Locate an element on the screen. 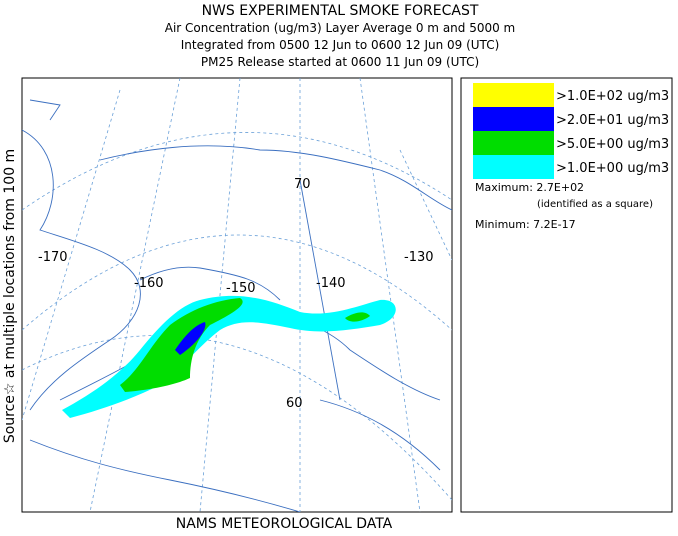 This screenshot has width=678, height=536. map-label: -160 is located at coordinates (149, 283).